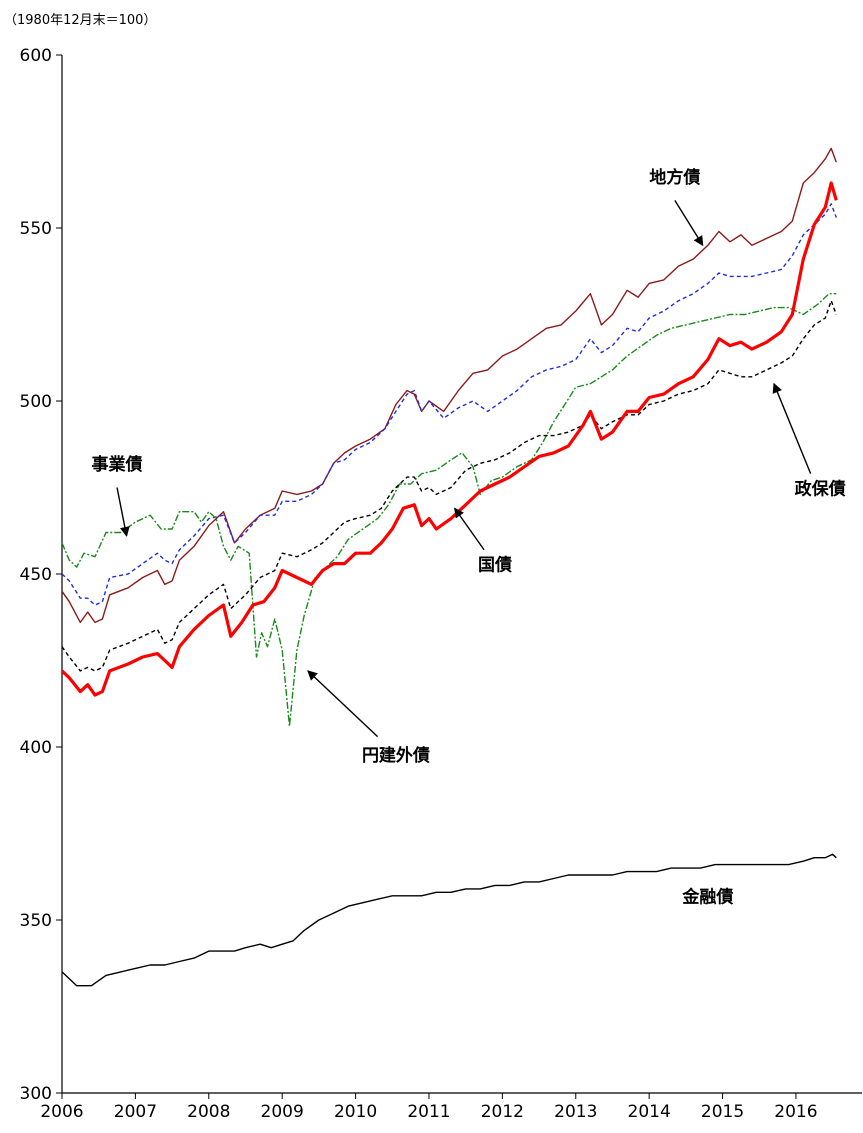 This screenshot has height=1133, width=863. Describe the element at coordinates (36, 1094) in the screenshot. I see `y-tick-label: 300` at that location.